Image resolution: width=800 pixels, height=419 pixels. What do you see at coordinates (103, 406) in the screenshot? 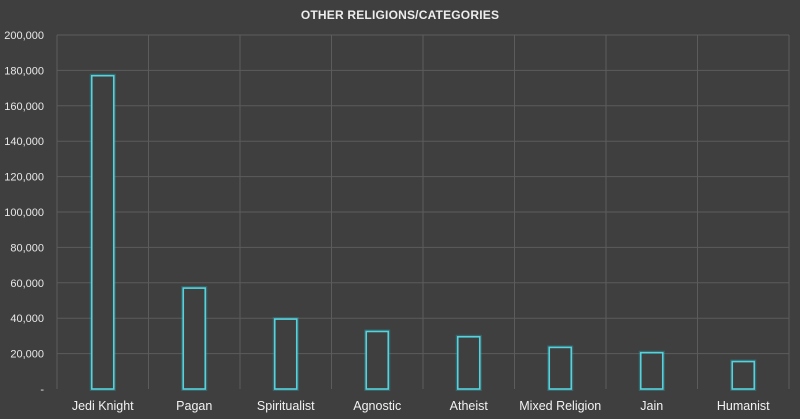
I see `x-category-label: Jedi Knight` at bounding box center [103, 406].